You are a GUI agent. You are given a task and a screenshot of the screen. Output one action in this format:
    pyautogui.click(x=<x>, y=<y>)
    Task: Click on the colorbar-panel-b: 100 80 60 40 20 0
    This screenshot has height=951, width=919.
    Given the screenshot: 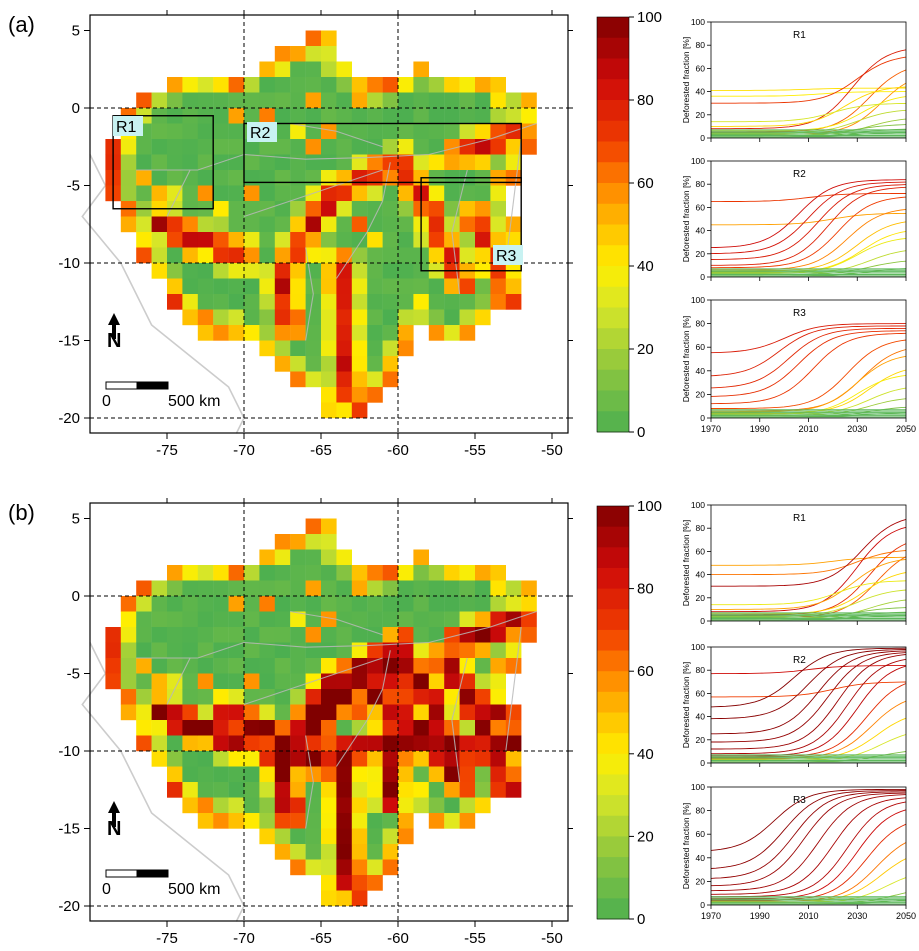 What is the action you would take?
    pyautogui.click(x=629, y=713)
    